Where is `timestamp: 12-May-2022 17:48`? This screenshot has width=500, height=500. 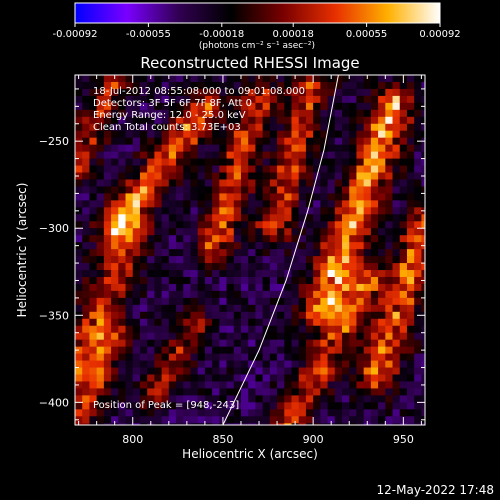 timestamp: 12-May-2022 17:48 is located at coordinates (435, 490).